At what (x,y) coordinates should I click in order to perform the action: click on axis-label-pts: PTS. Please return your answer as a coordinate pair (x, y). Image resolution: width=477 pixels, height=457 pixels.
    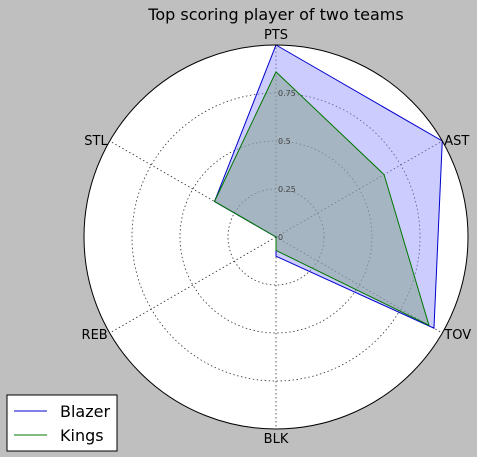
    Looking at the image, I should click on (276, 35).